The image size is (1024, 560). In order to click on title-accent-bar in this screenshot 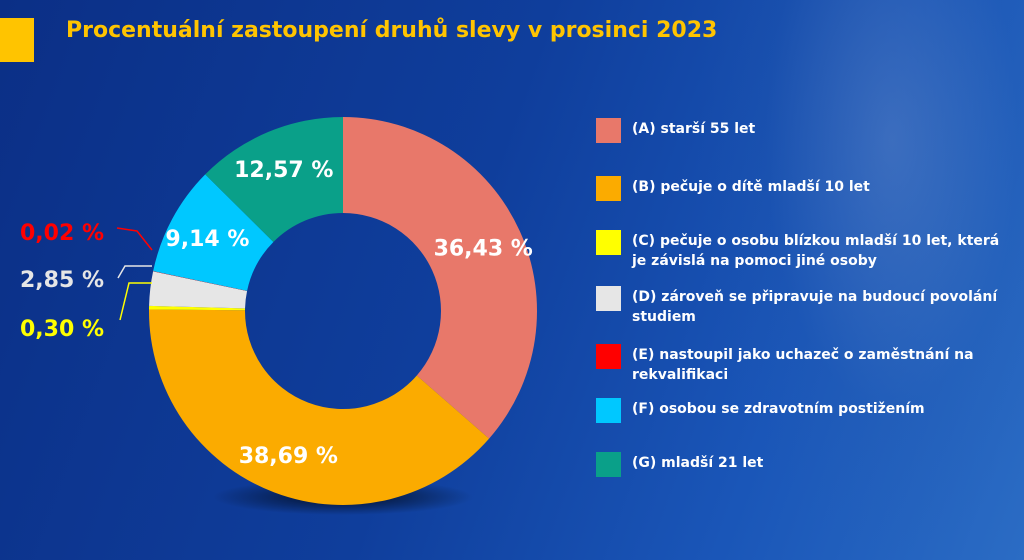, I will do `click(17, 40)`.